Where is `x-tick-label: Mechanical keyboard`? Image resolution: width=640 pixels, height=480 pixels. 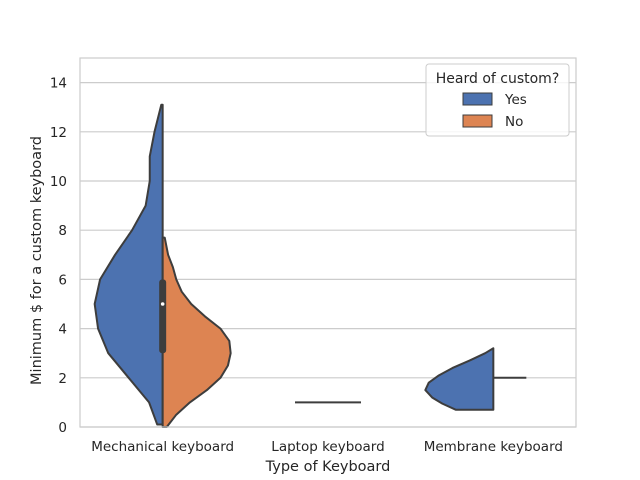 x-tick-label: Mechanical keyboard is located at coordinates (162, 447).